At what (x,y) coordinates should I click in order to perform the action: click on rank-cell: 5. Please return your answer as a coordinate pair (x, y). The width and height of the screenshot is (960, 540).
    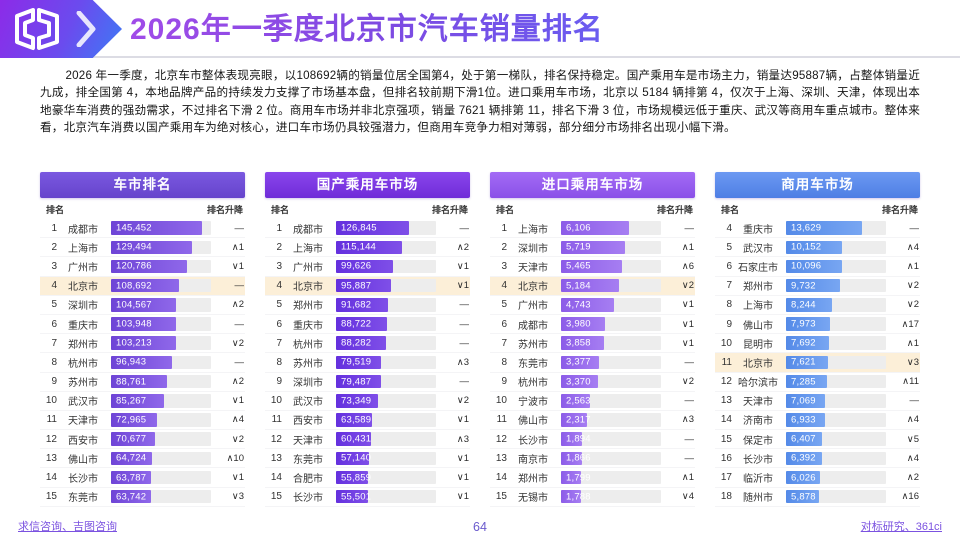
    Looking at the image, I should click on (729, 247).